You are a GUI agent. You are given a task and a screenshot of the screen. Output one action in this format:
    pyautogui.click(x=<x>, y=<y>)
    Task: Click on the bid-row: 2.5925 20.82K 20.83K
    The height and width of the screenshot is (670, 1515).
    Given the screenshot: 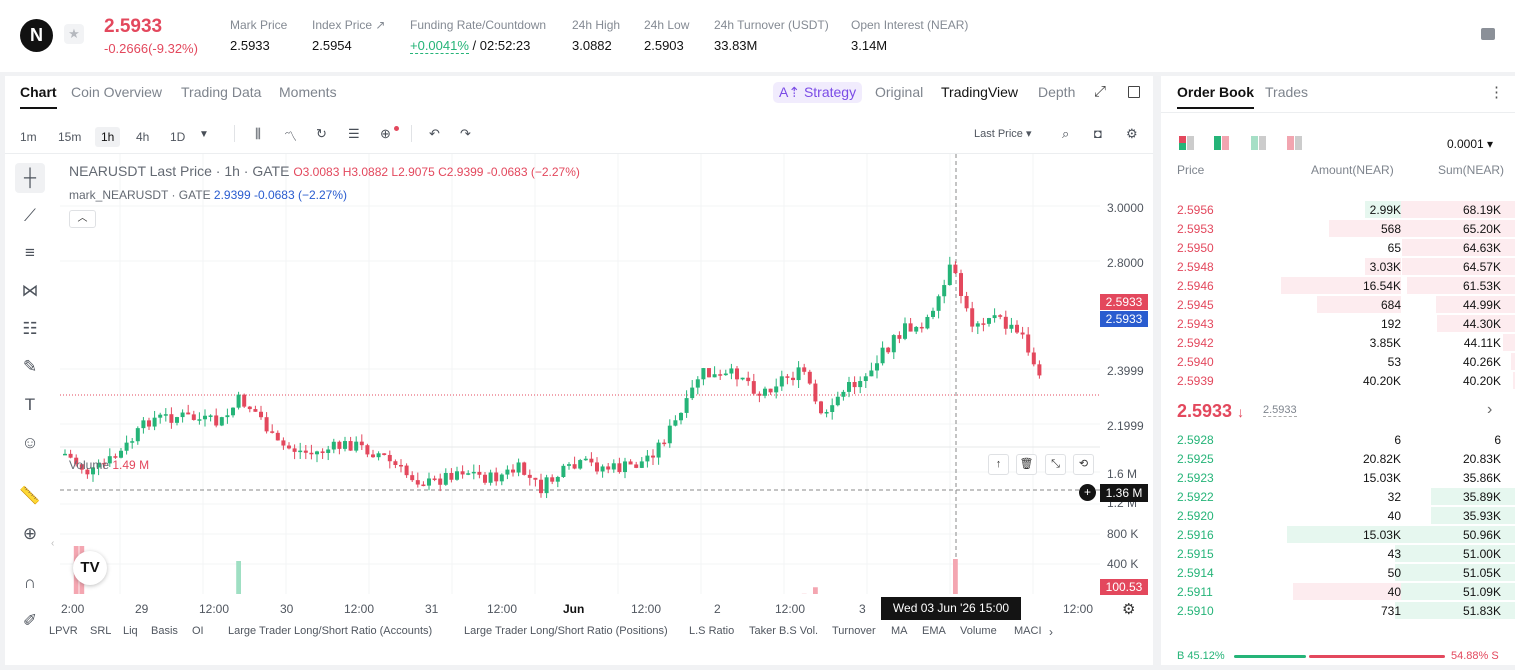 What is the action you would take?
    pyautogui.click(x=1338, y=458)
    